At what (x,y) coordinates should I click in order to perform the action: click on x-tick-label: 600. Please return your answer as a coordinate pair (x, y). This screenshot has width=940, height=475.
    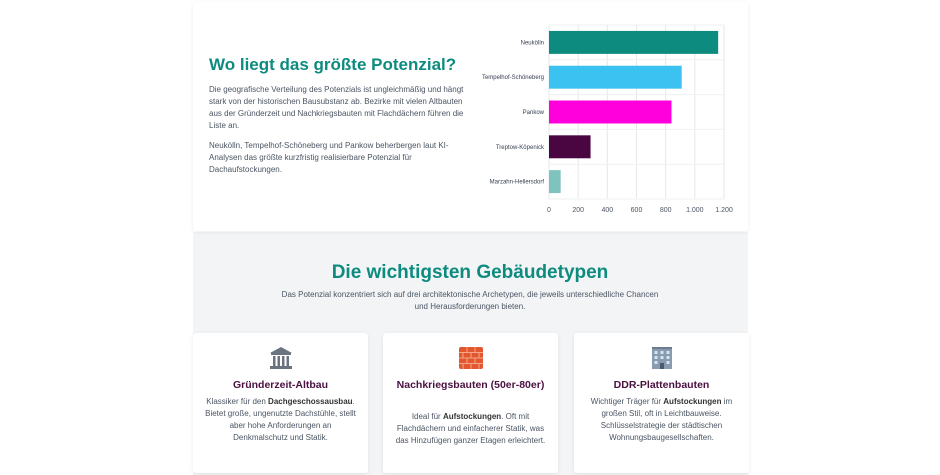
    Looking at the image, I should click on (637, 210).